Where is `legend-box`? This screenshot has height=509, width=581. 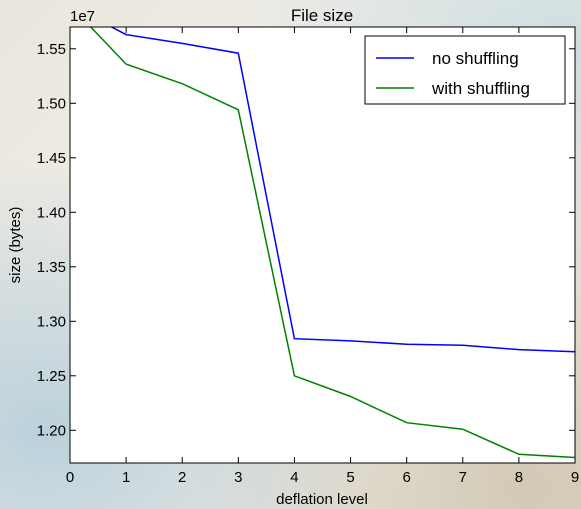 legend-box is located at coordinates (465, 70).